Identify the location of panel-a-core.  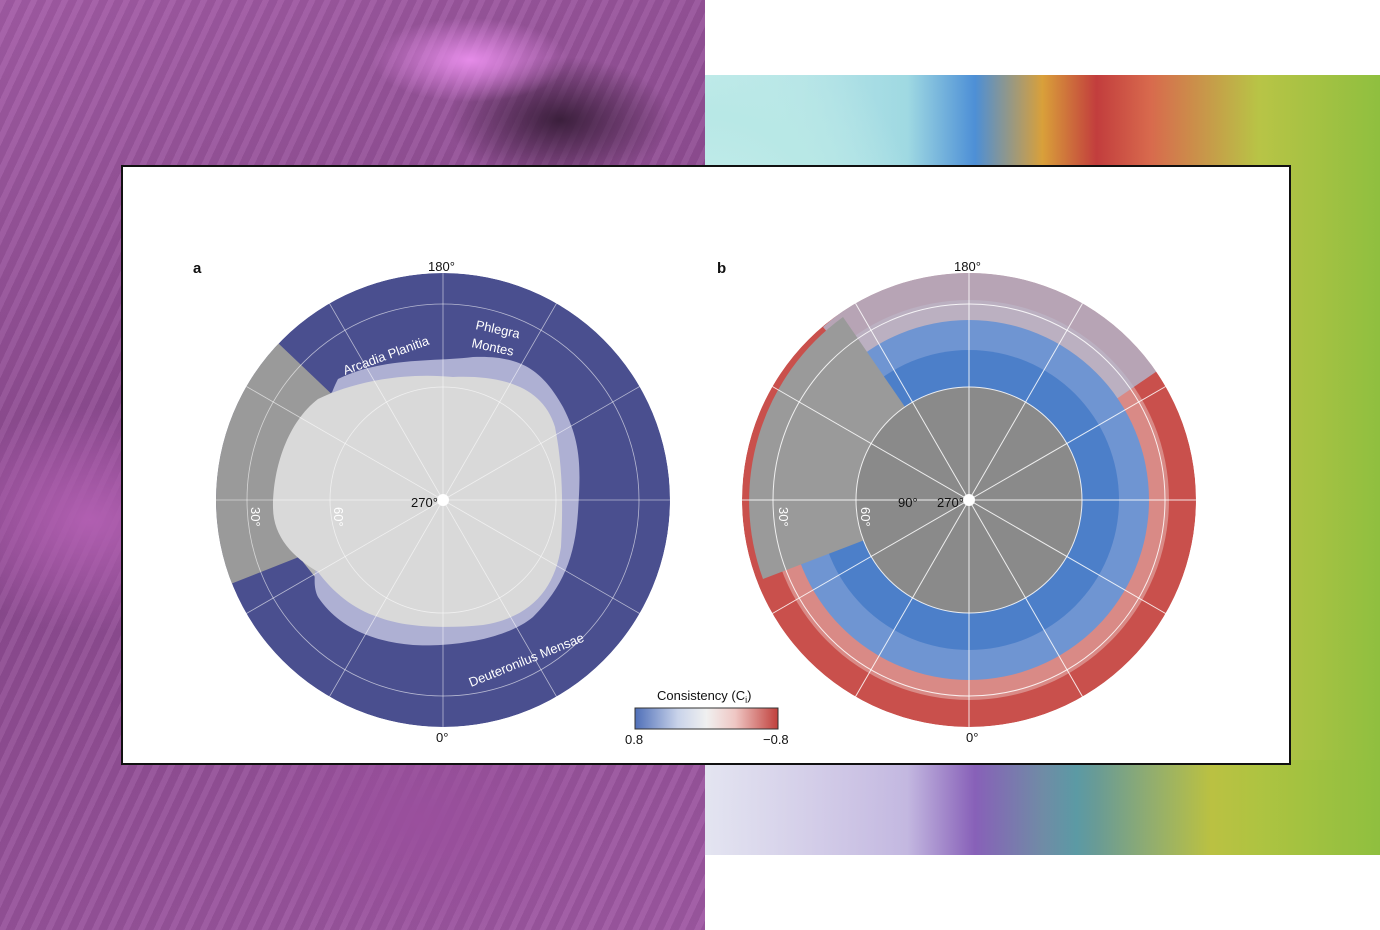
(418, 501).